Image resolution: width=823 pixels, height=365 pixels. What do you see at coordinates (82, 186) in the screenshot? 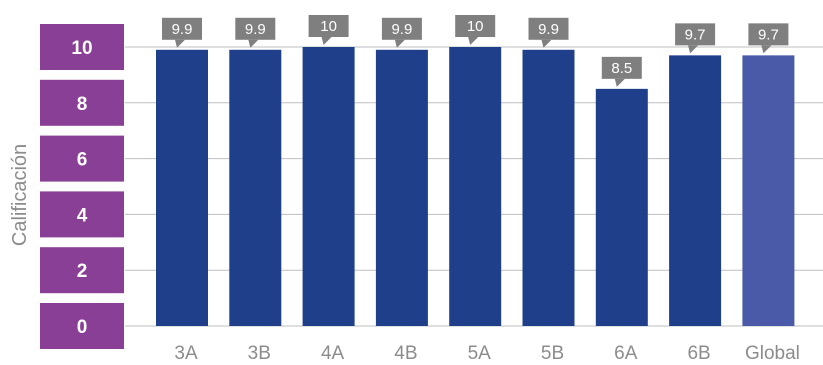
I see `y-axis-ticks: 0 2 4 6 8 10` at bounding box center [82, 186].